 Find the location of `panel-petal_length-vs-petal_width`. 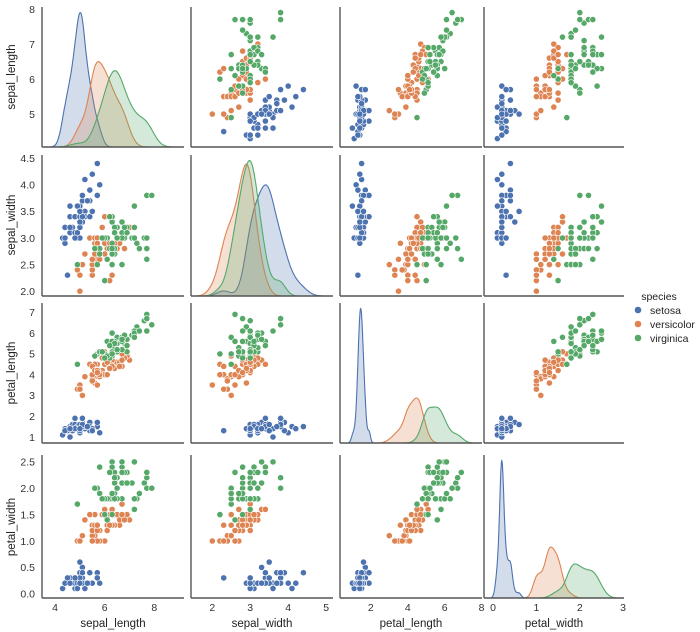

panel-petal_length-vs-petal_width is located at coordinates (553, 373).